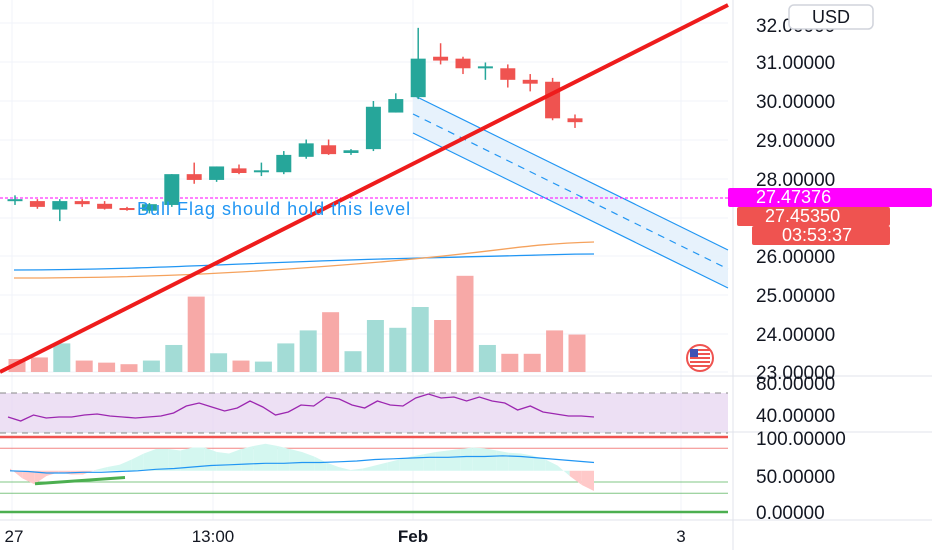 The image size is (932, 550). What do you see at coordinates (570, 210) in the screenshot?
I see `channel-lower-line` at bounding box center [570, 210].